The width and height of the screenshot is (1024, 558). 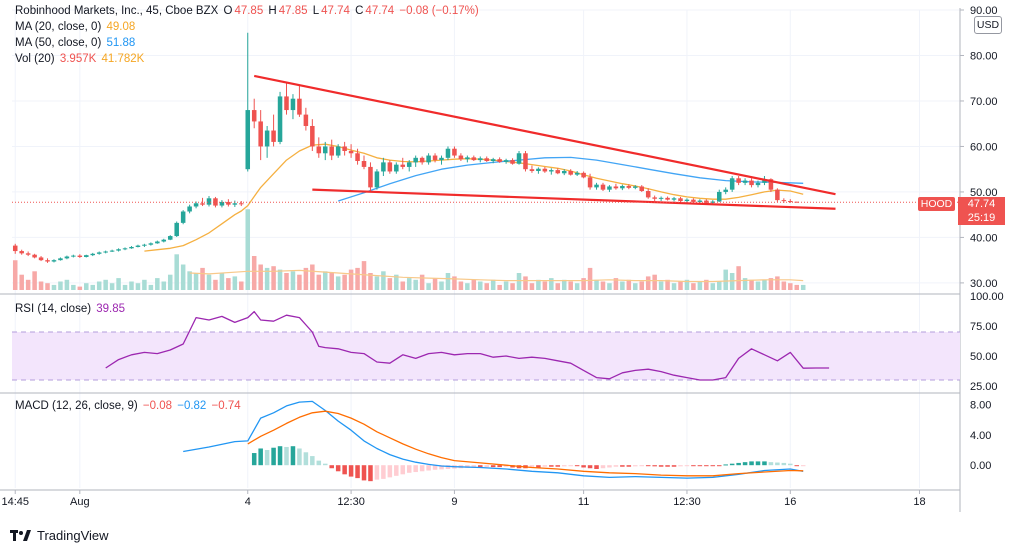 What do you see at coordinates (15, 502) in the screenshot?
I see `time-tick-label: 14:45` at bounding box center [15, 502].